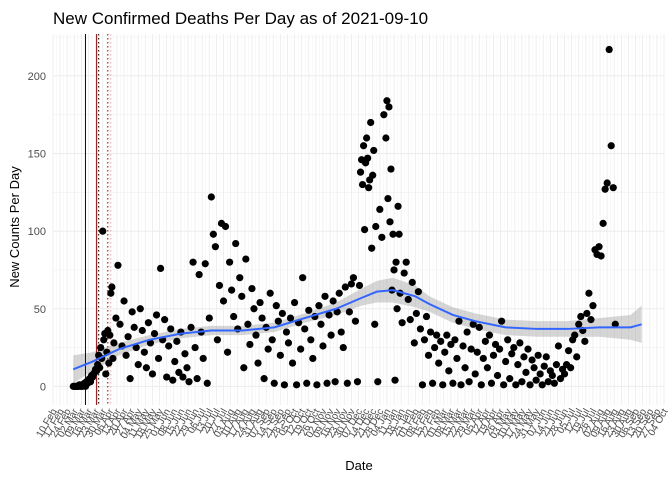 The width and height of the screenshot is (672, 480). What do you see at coordinates (40, 310) in the screenshot?
I see `y-tick-label: 50` at bounding box center [40, 310].